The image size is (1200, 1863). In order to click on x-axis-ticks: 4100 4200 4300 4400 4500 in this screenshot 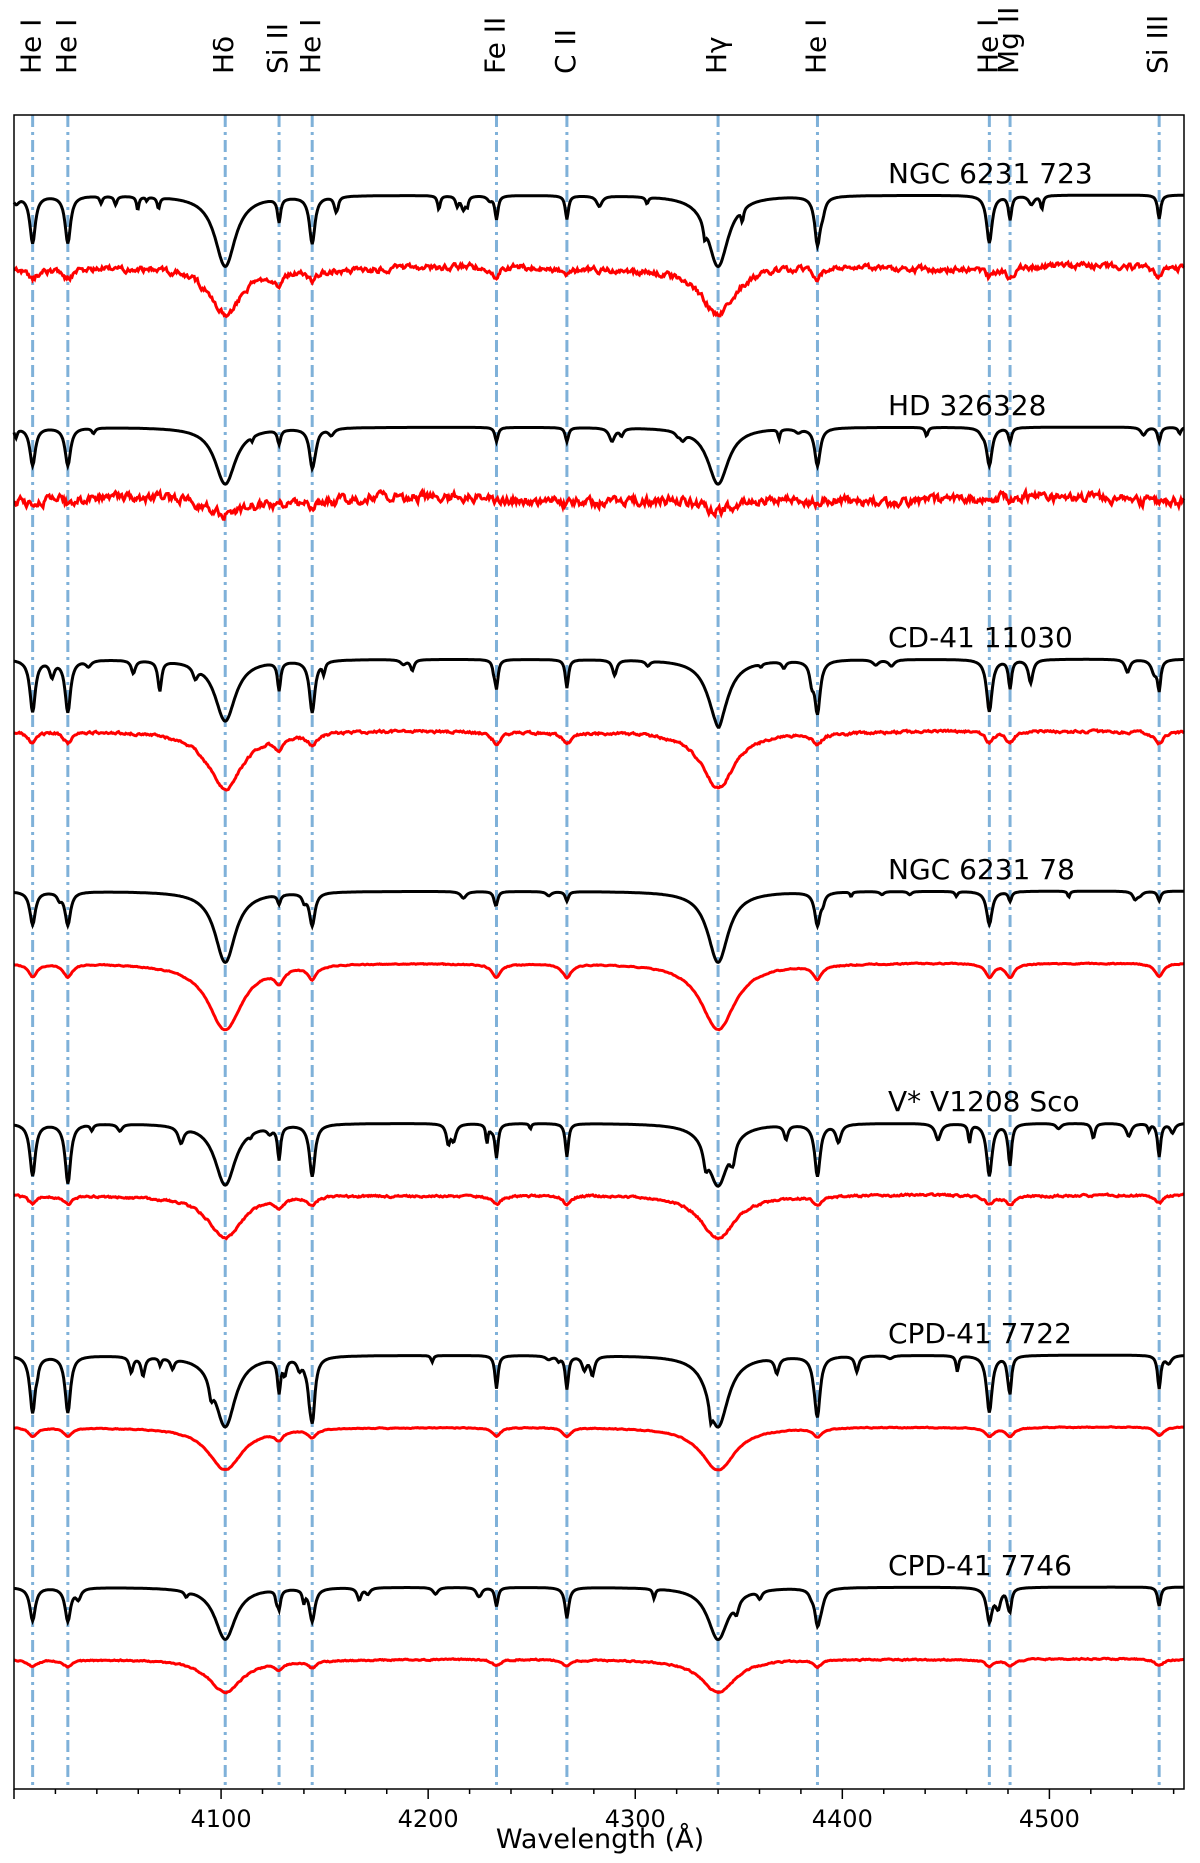, I will do `click(594, 1811)`.